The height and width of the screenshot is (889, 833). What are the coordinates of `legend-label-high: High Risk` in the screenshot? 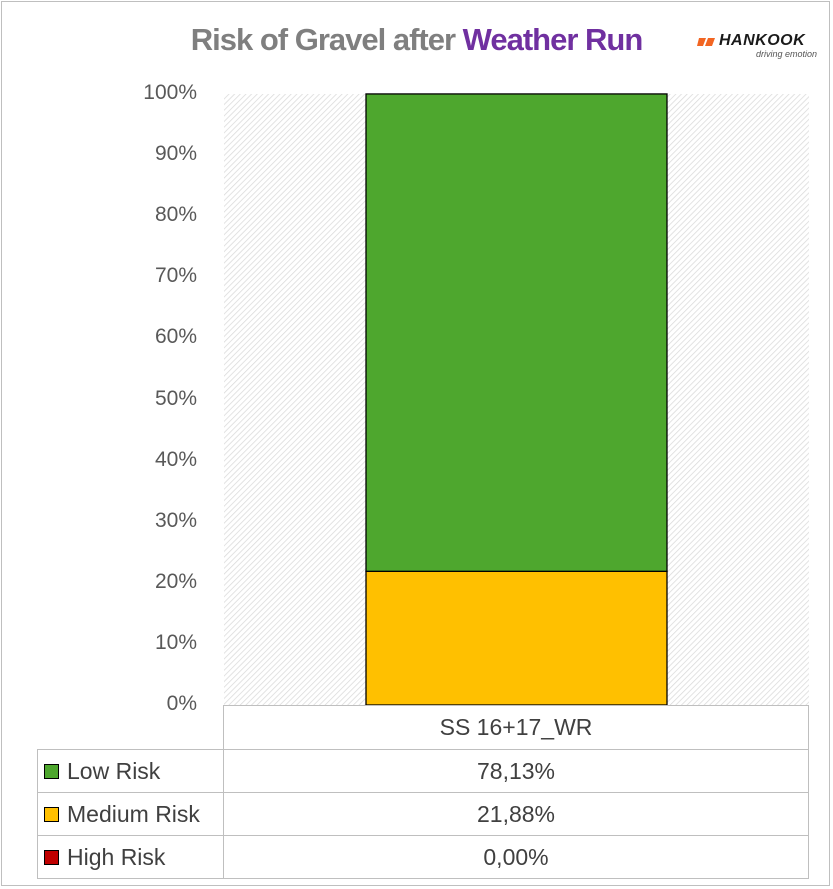 It's located at (116, 856).